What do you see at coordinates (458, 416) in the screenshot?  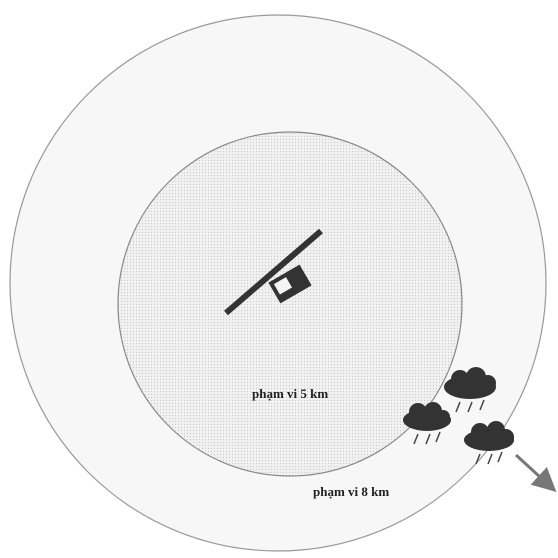 I see `storm-clouds` at bounding box center [458, 416].